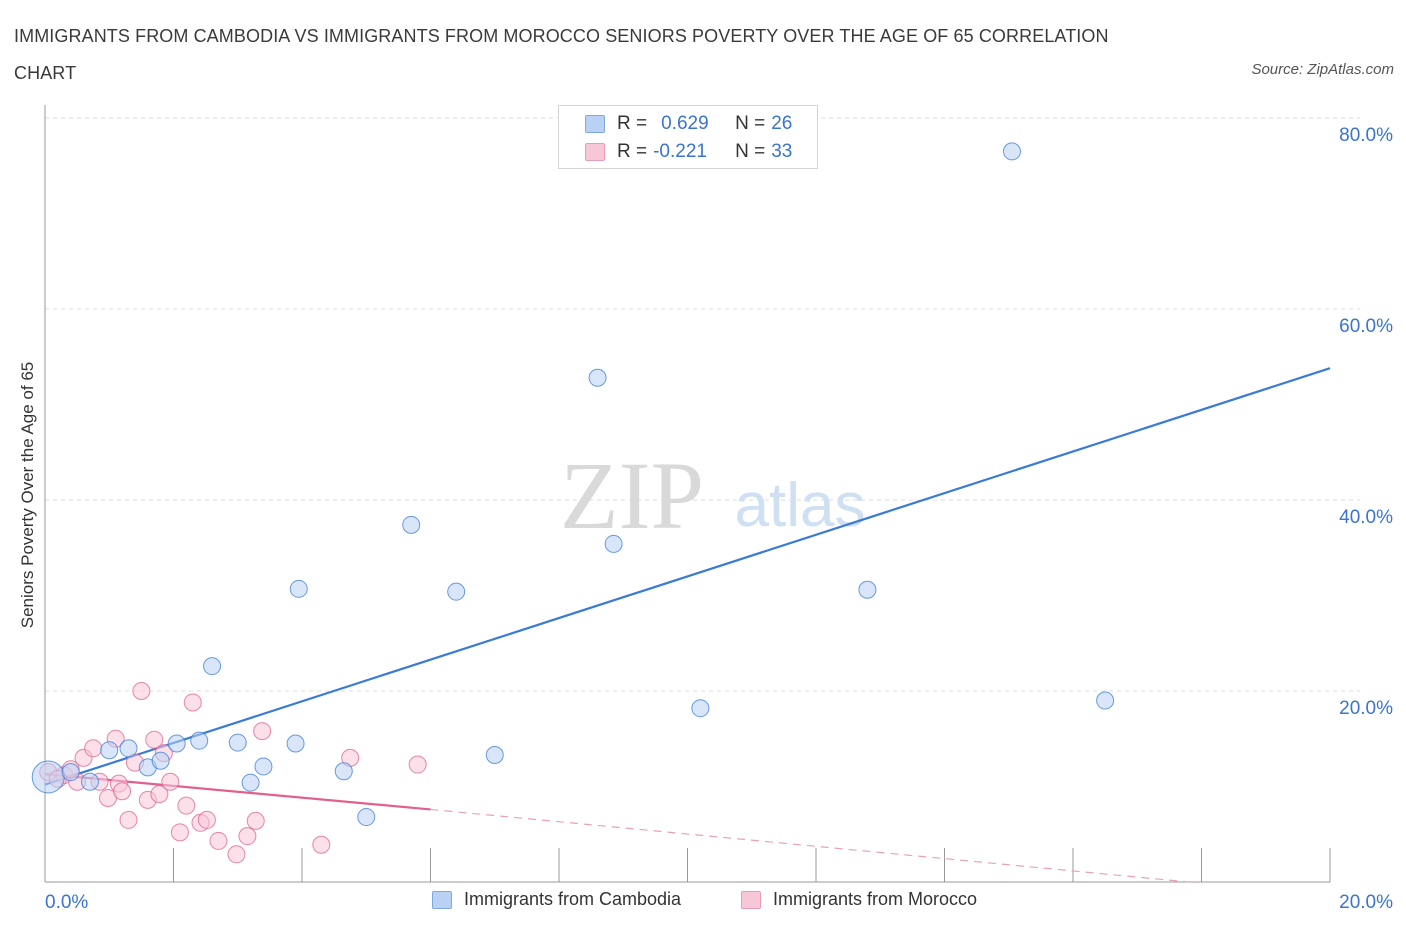  I want to click on trend-line-morocco-extension, so click(809, 845).